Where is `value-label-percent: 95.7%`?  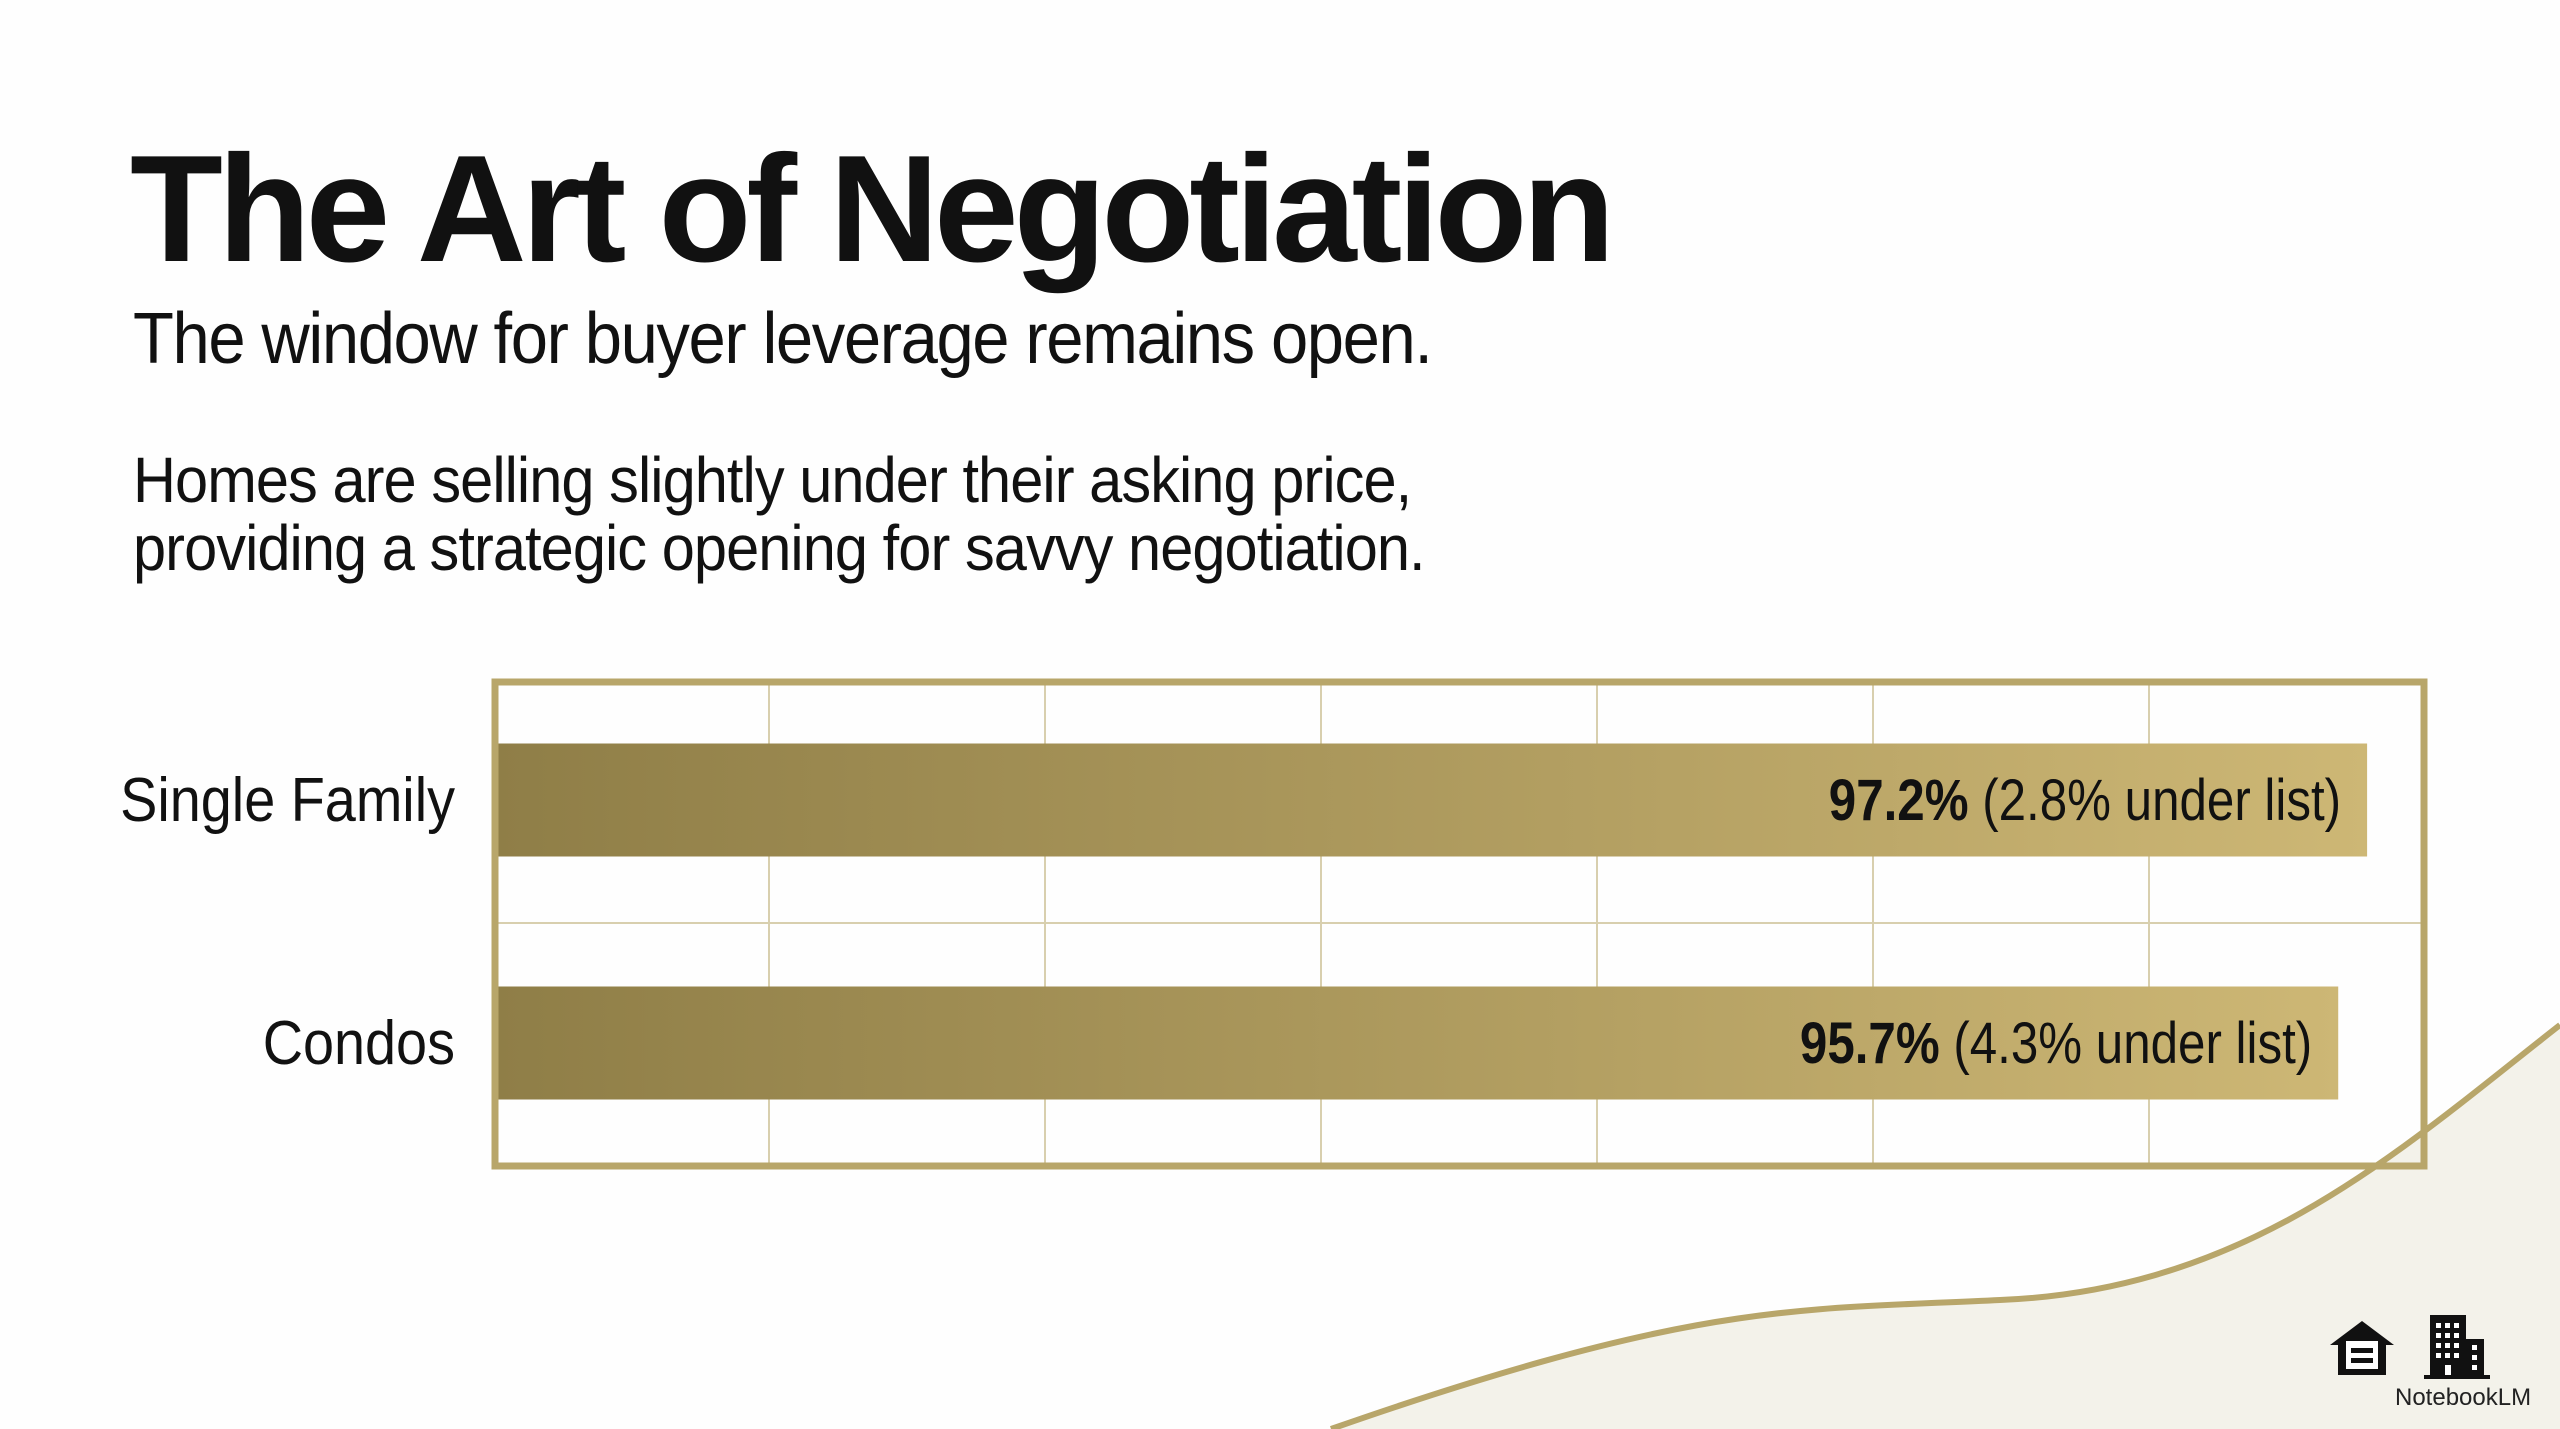 value-label-percent: 95.7% is located at coordinates (1870, 1043).